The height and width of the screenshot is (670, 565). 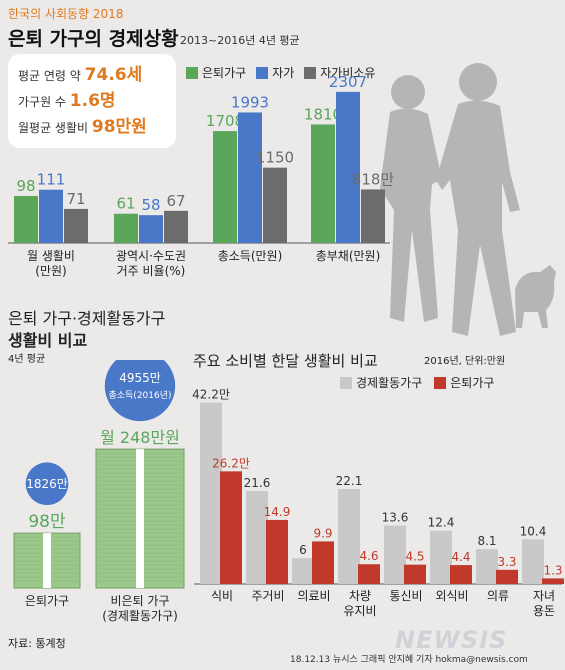 What do you see at coordinates (51, 216) in the screenshot?
I see `bar-g0-s1` at bounding box center [51, 216].